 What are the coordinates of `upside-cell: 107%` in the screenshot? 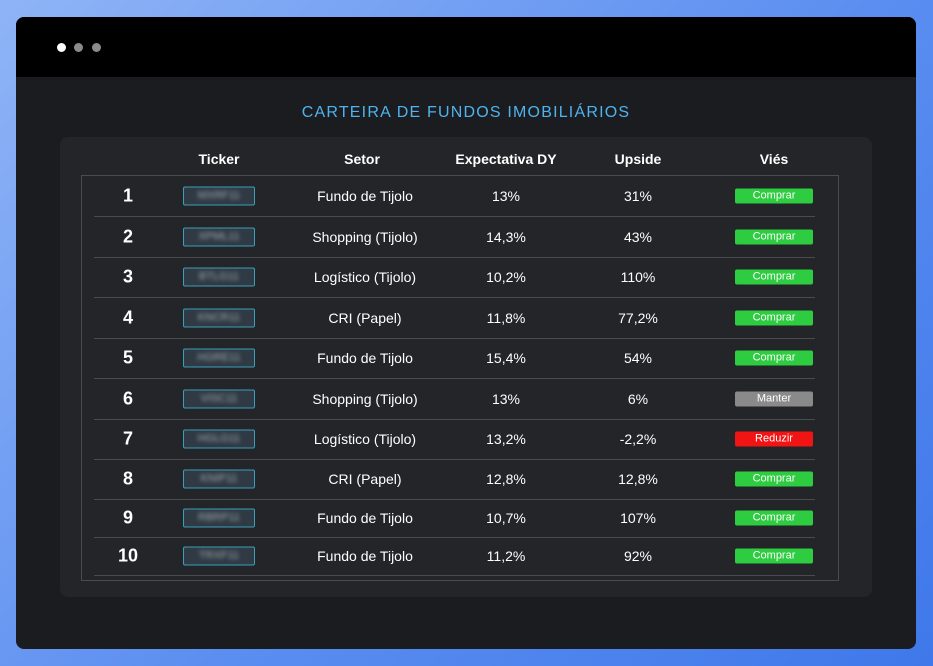 It's located at (638, 518).